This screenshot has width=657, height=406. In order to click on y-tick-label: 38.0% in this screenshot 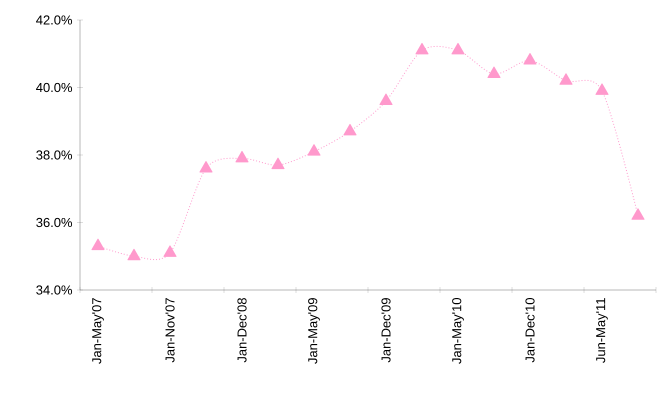, I will do `click(54, 155)`.